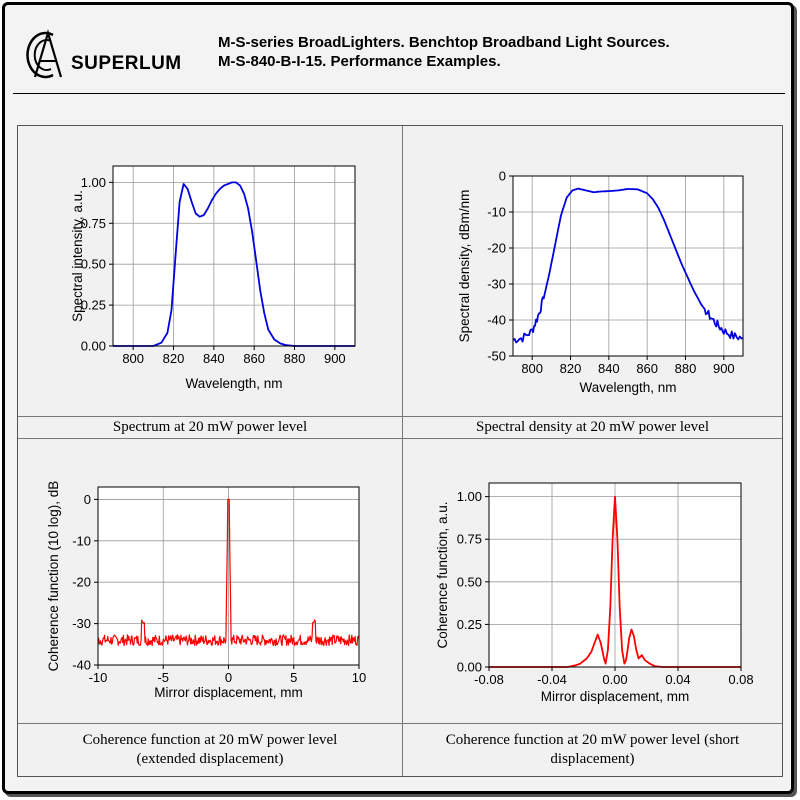 This screenshot has height=800, width=800. Describe the element at coordinates (592, 427) in the screenshot. I see `caption-density: Spectral density at 20 mW power level` at that location.